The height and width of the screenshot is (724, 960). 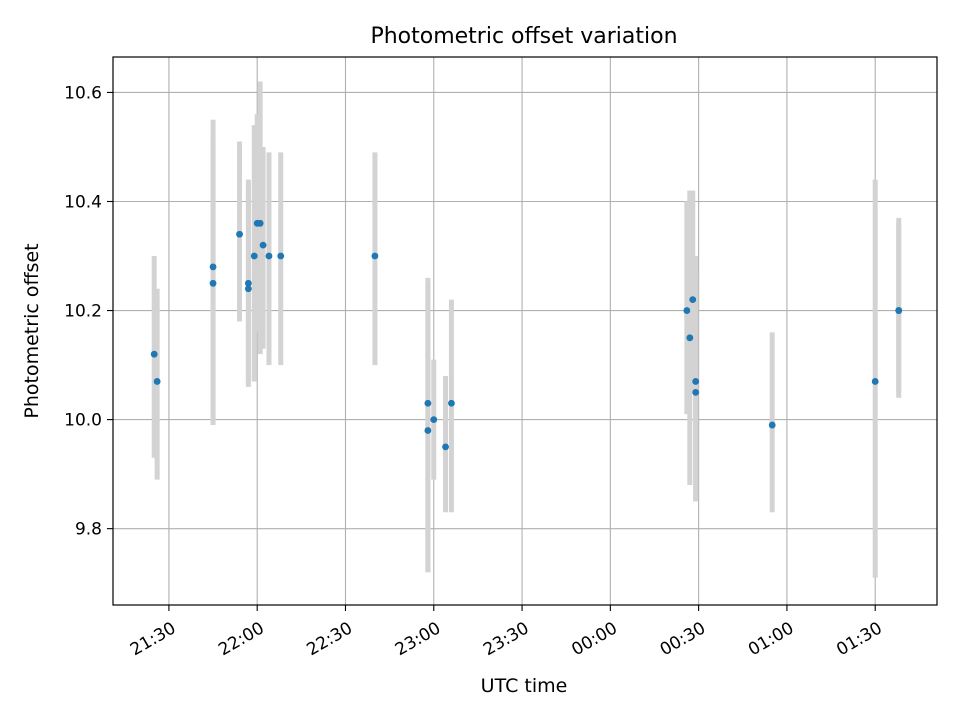 I want to click on y-tick-label: 10.4, so click(x=83, y=202).